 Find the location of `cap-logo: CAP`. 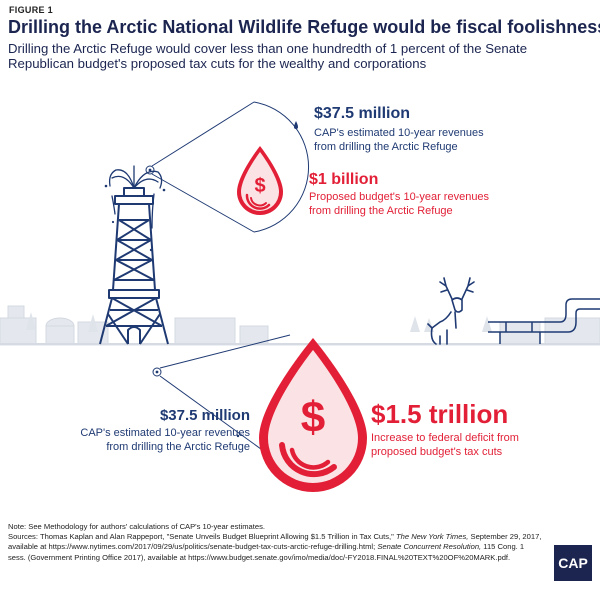

cap-logo: CAP is located at coordinates (573, 563).